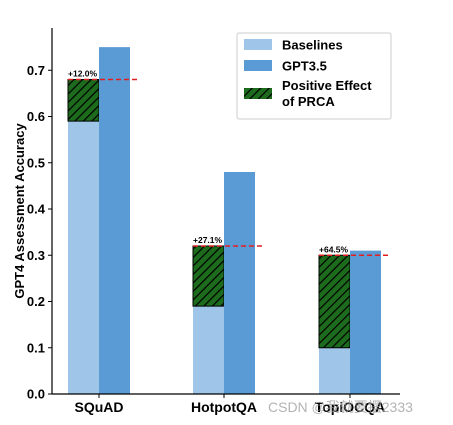 This screenshot has width=453, height=425. What do you see at coordinates (36, 209) in the screenshot?
I see `y-tick-label: 0.4` at bounding box center [36, 209].